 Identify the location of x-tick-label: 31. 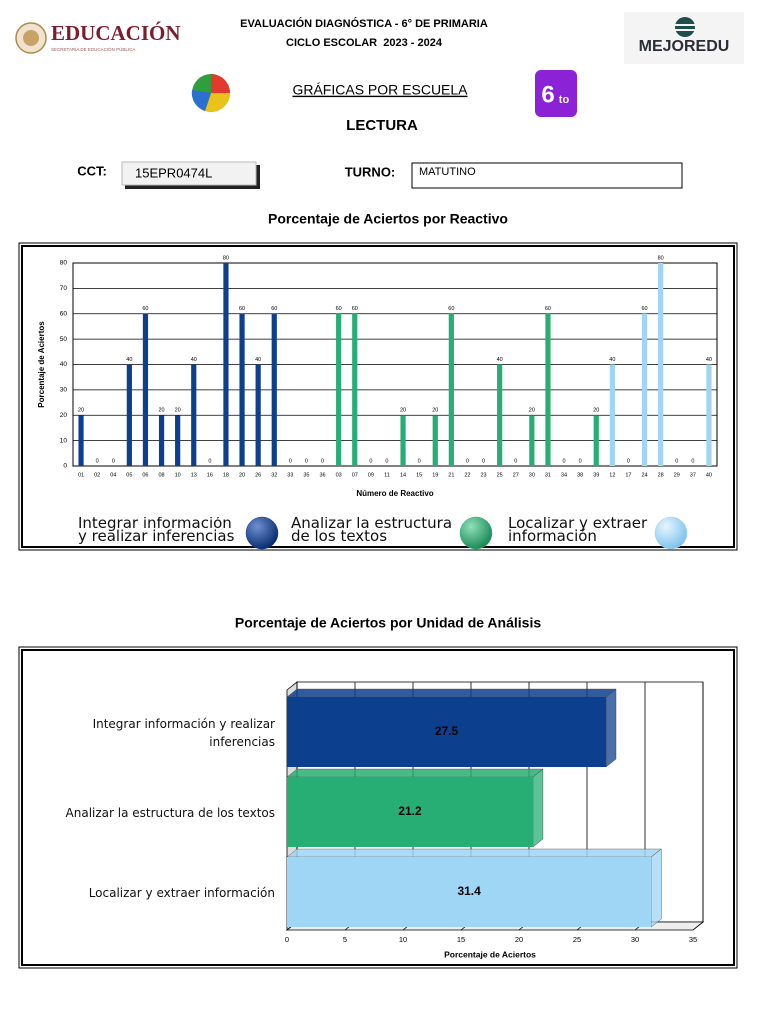
(548, 475).